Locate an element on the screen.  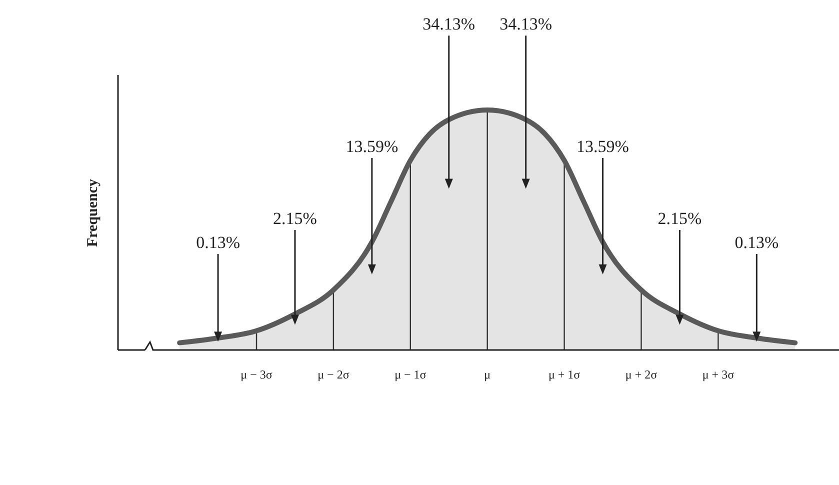
x-tick-label: μ − 2σ is located at coordinates (334, 375).